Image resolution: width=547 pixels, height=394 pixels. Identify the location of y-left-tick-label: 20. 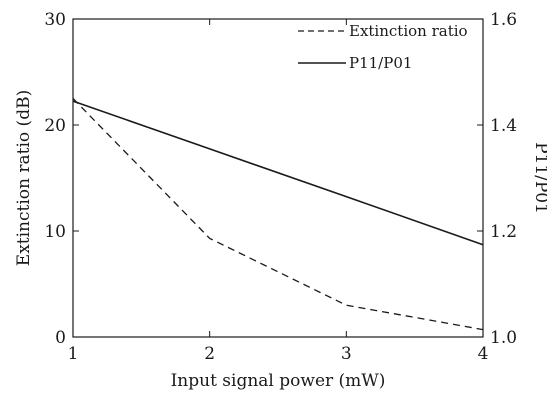
(55, 126).